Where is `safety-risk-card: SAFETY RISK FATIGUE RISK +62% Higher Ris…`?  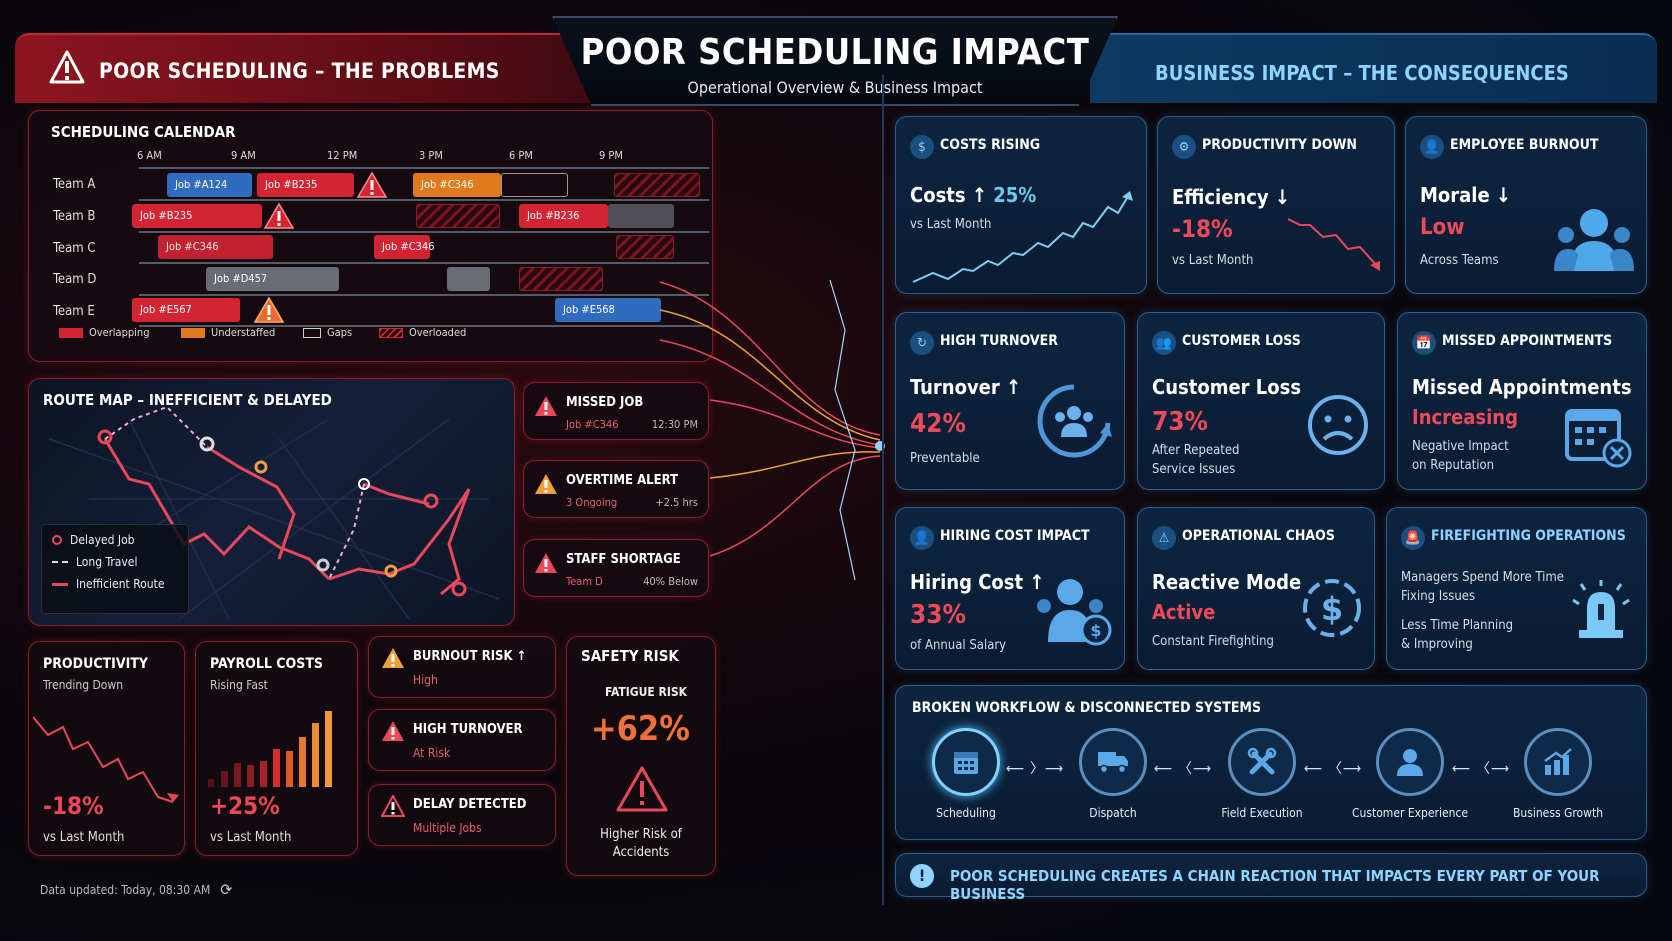 safety-risk-card: SAFETY RISK FATIGUE RISK +62% Higher Ris… is located at coordinates (641, 756).